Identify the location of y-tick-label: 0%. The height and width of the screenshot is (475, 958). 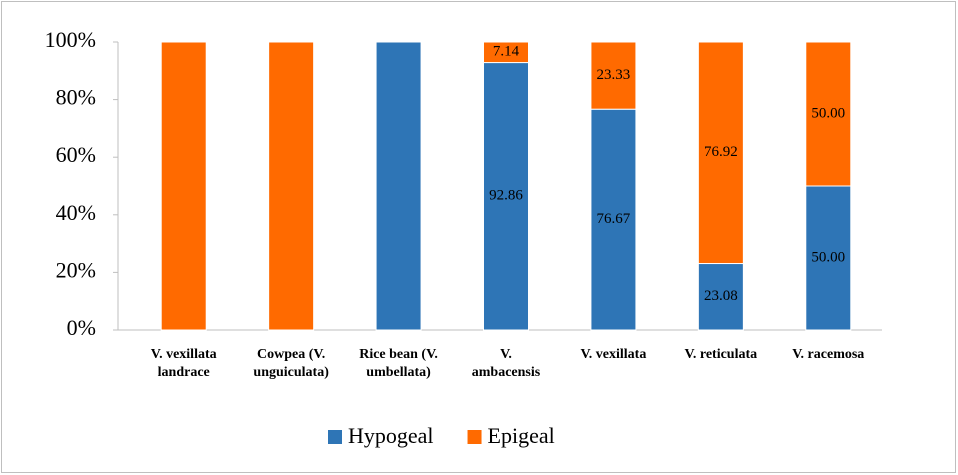
(81, 327).